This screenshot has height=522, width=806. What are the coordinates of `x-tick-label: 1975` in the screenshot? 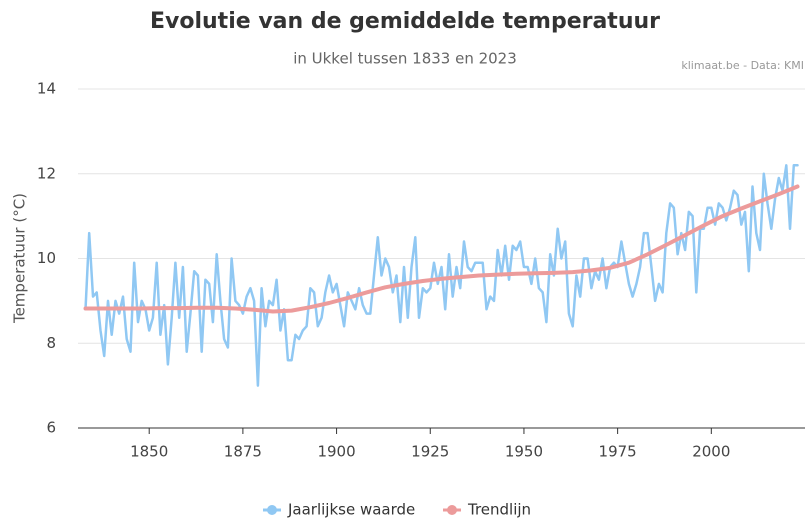 It's located at (618, 452).